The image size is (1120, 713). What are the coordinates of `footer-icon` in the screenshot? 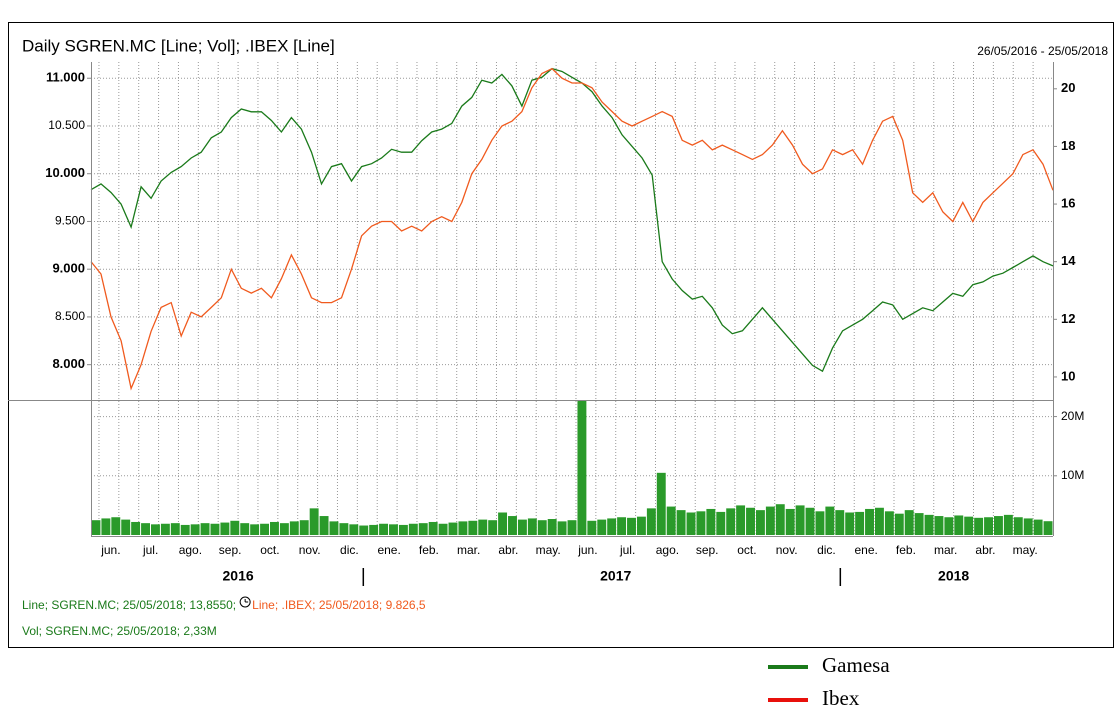 It's located at (245, 602).